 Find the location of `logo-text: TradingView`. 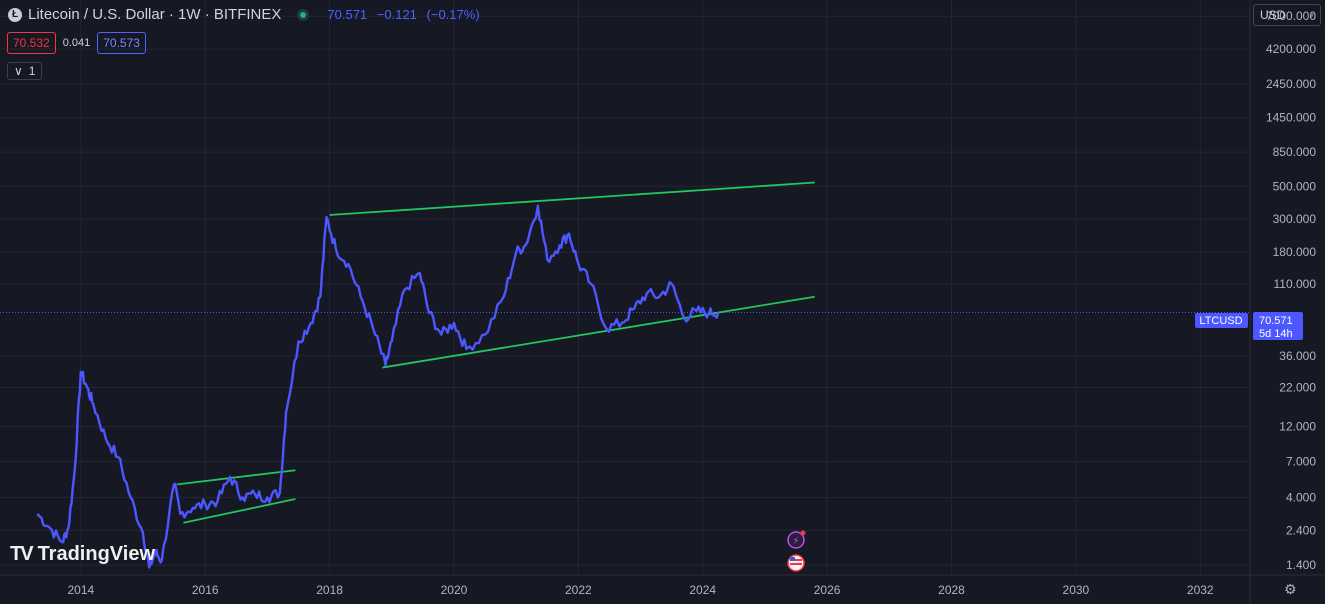

logo-text: TradingView is located at coordinates (96, 554).